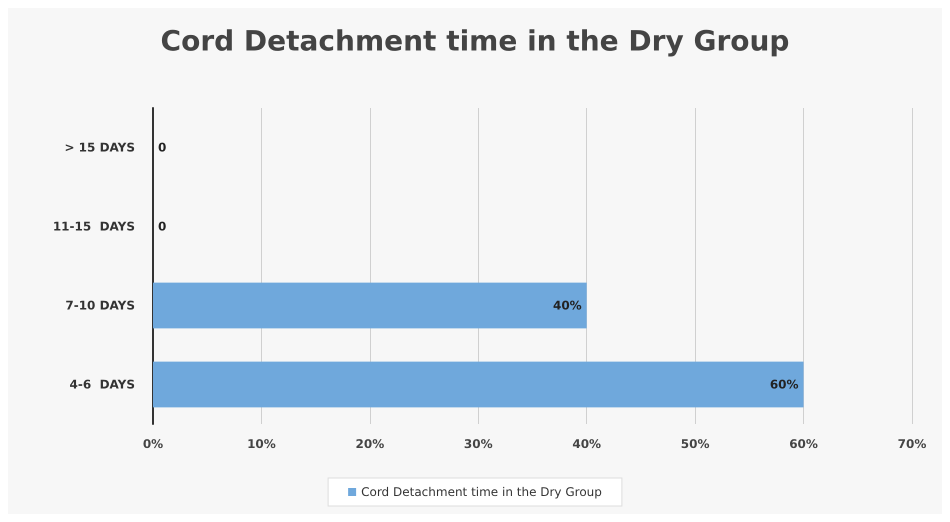 The image size is (950, 522). I want to click on x-tick-label: 20%, so click(369, 444).